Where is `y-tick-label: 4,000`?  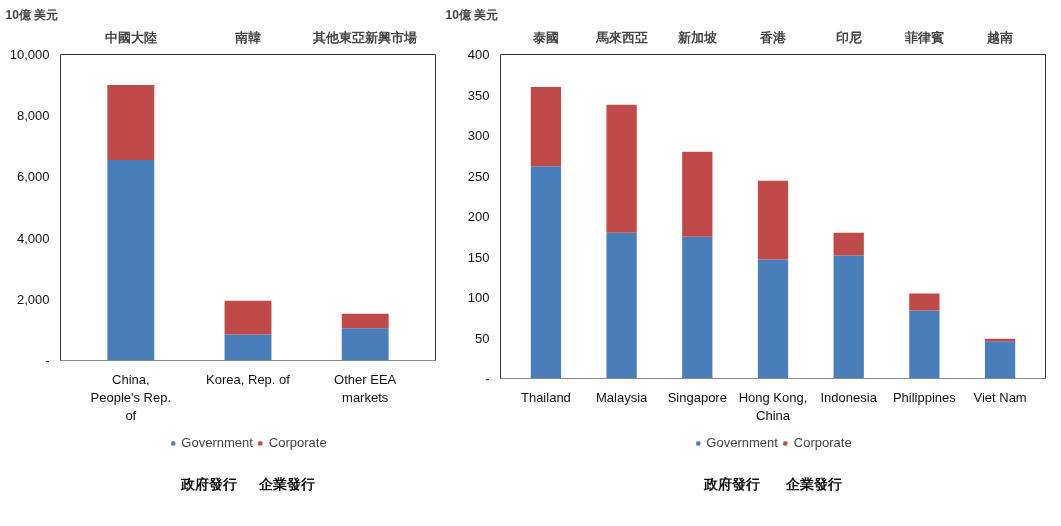 y-tick-label: 4,000 is located at coordinates (33, 238).